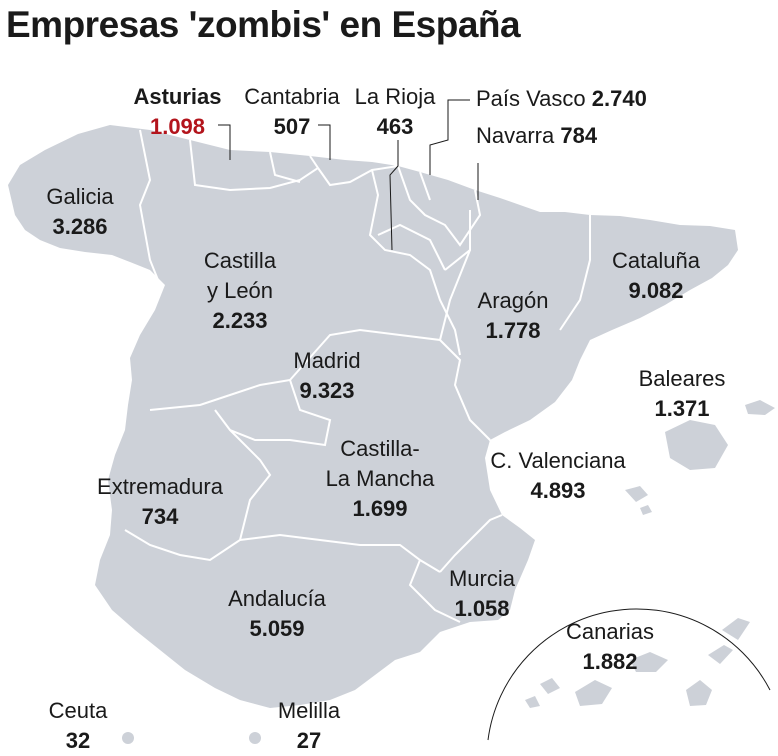 The image size is (778, 756). What do you see at coordinates (513, 316) in the screenshot?
I see `region-label-aragon: Aragón 1.778` at bounding box center [513, 316].